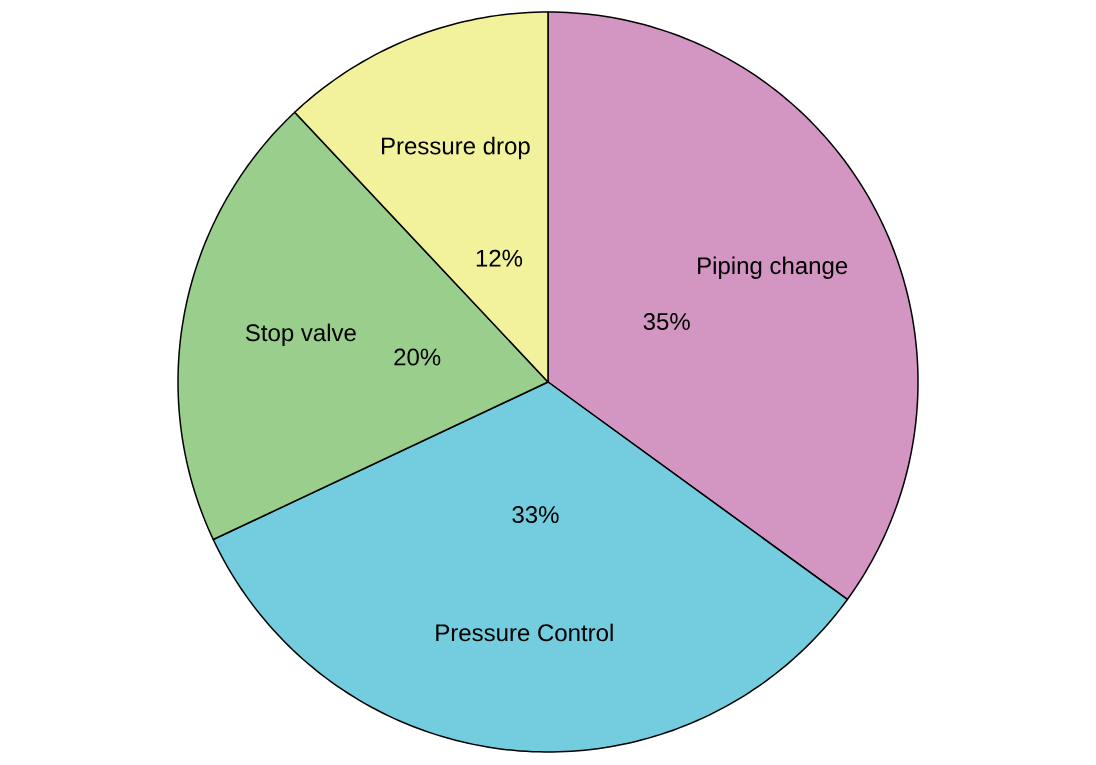 This screenshot has height=765, width=1096. What do you see at coordinates (499, 258) in the screenshot?
I see `data-label: 12%` at bounding box center [499, 258].